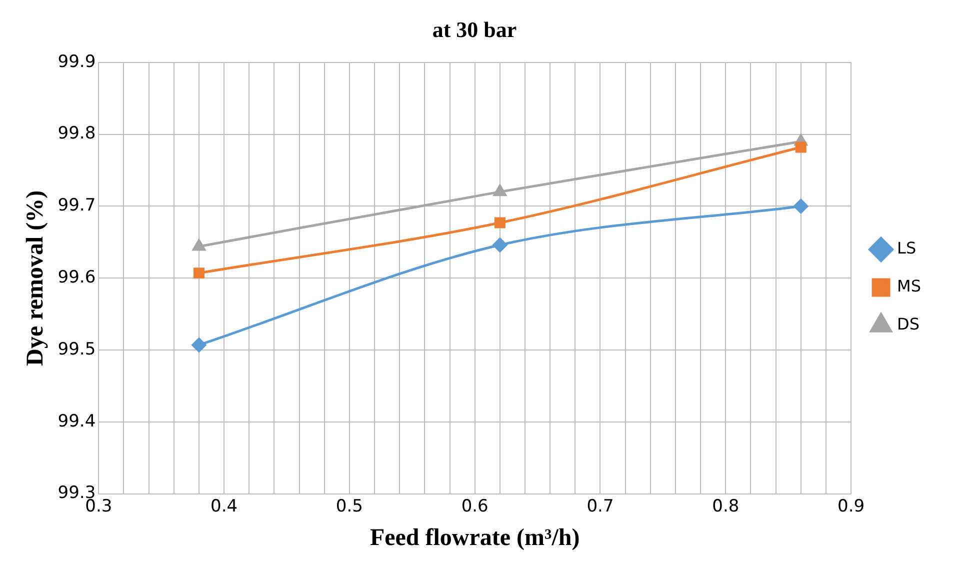 The image size is (959, 575). Describe the element at coordinates (474, 506) in the screenshot. I see `x-tick-label: 0.6` at that location.